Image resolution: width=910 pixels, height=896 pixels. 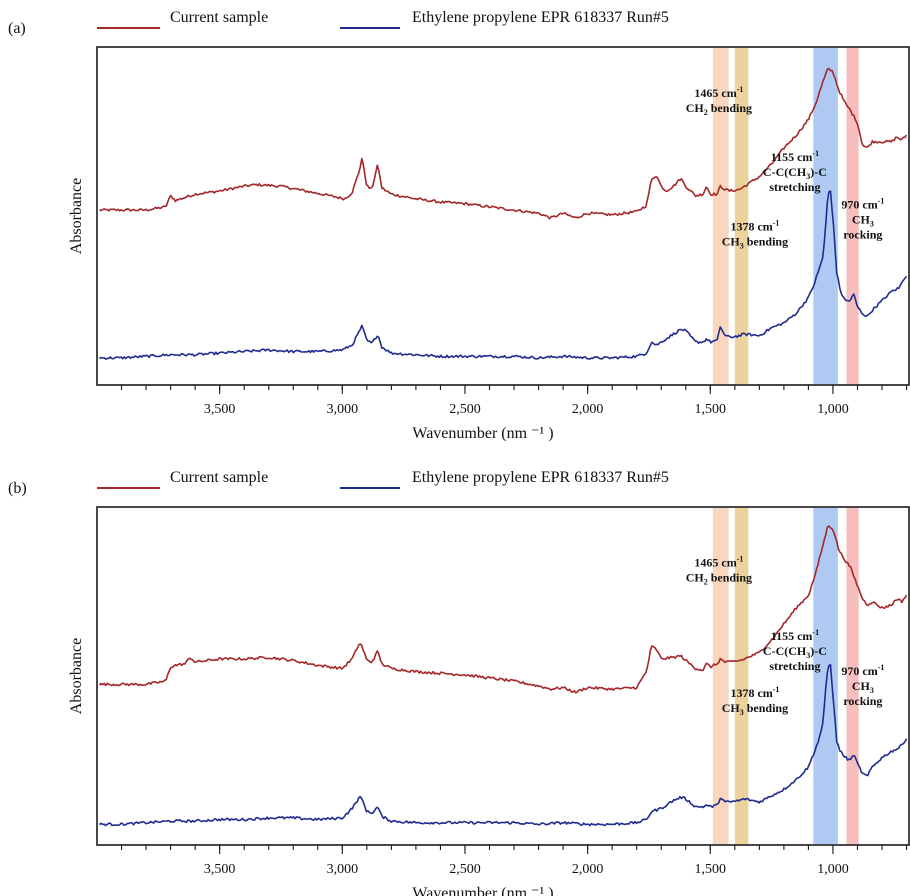 What do you see at coordinates (17, 488) in the screenshot?
I see `panel-label: (b)` at bounding box center [17, 488].